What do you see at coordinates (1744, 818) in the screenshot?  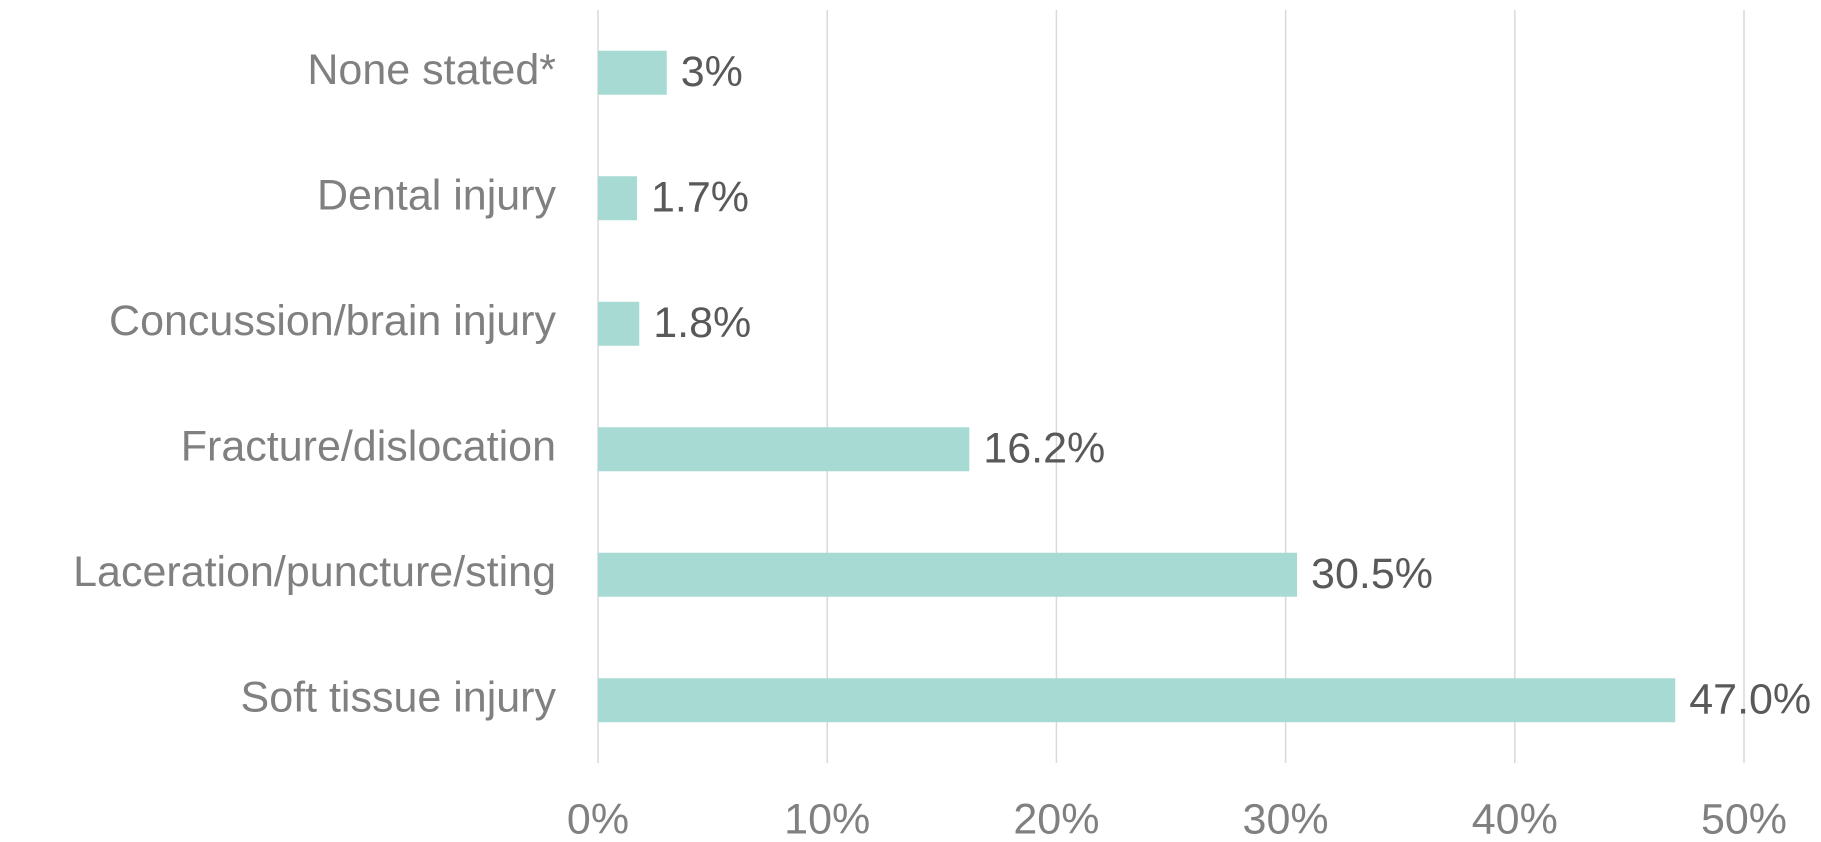 I see `x-tick-label: 50%` at bounding box center [1744, 818].